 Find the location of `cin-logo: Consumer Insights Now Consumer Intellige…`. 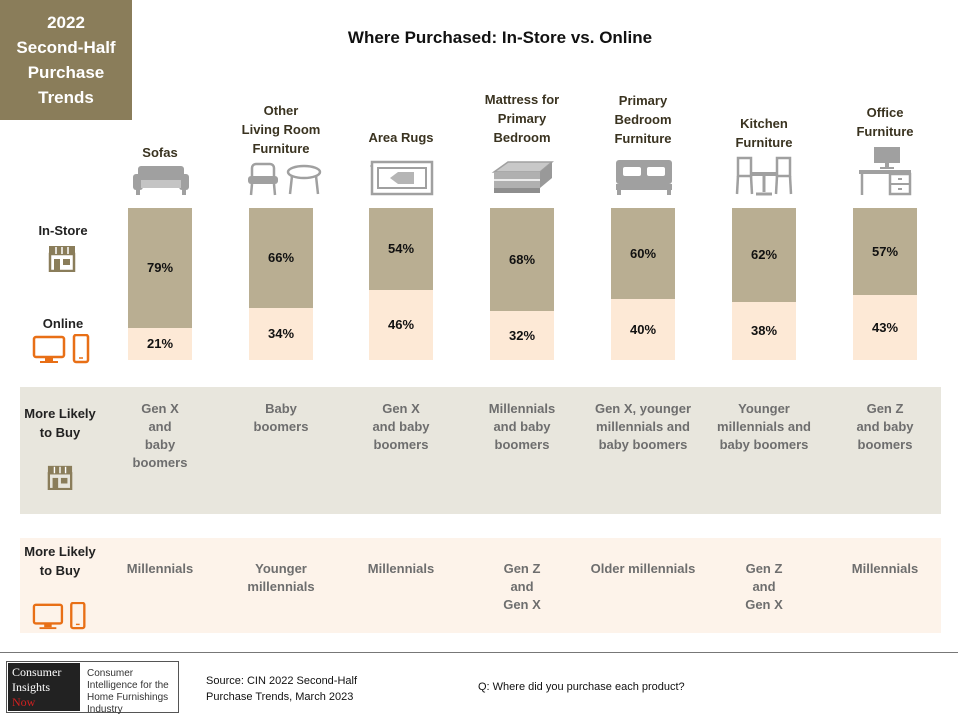

cin-logo: Consumer Insights Now Consumer Intellige… is located at coordinates (92, 688).